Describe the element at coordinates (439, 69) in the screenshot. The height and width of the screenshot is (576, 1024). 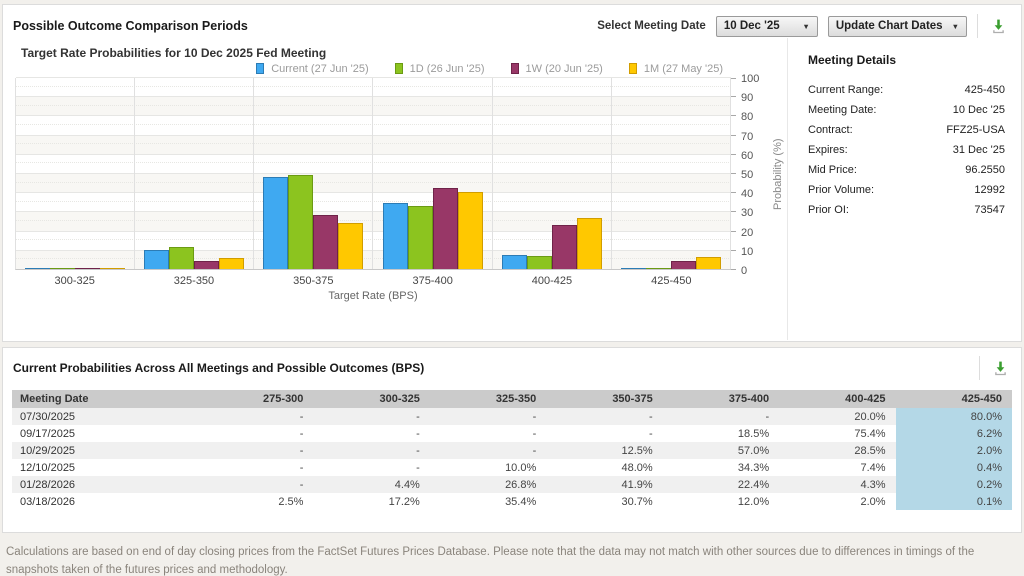
I see `legend-item-2: 1D (26 Jun '25)` at that location.